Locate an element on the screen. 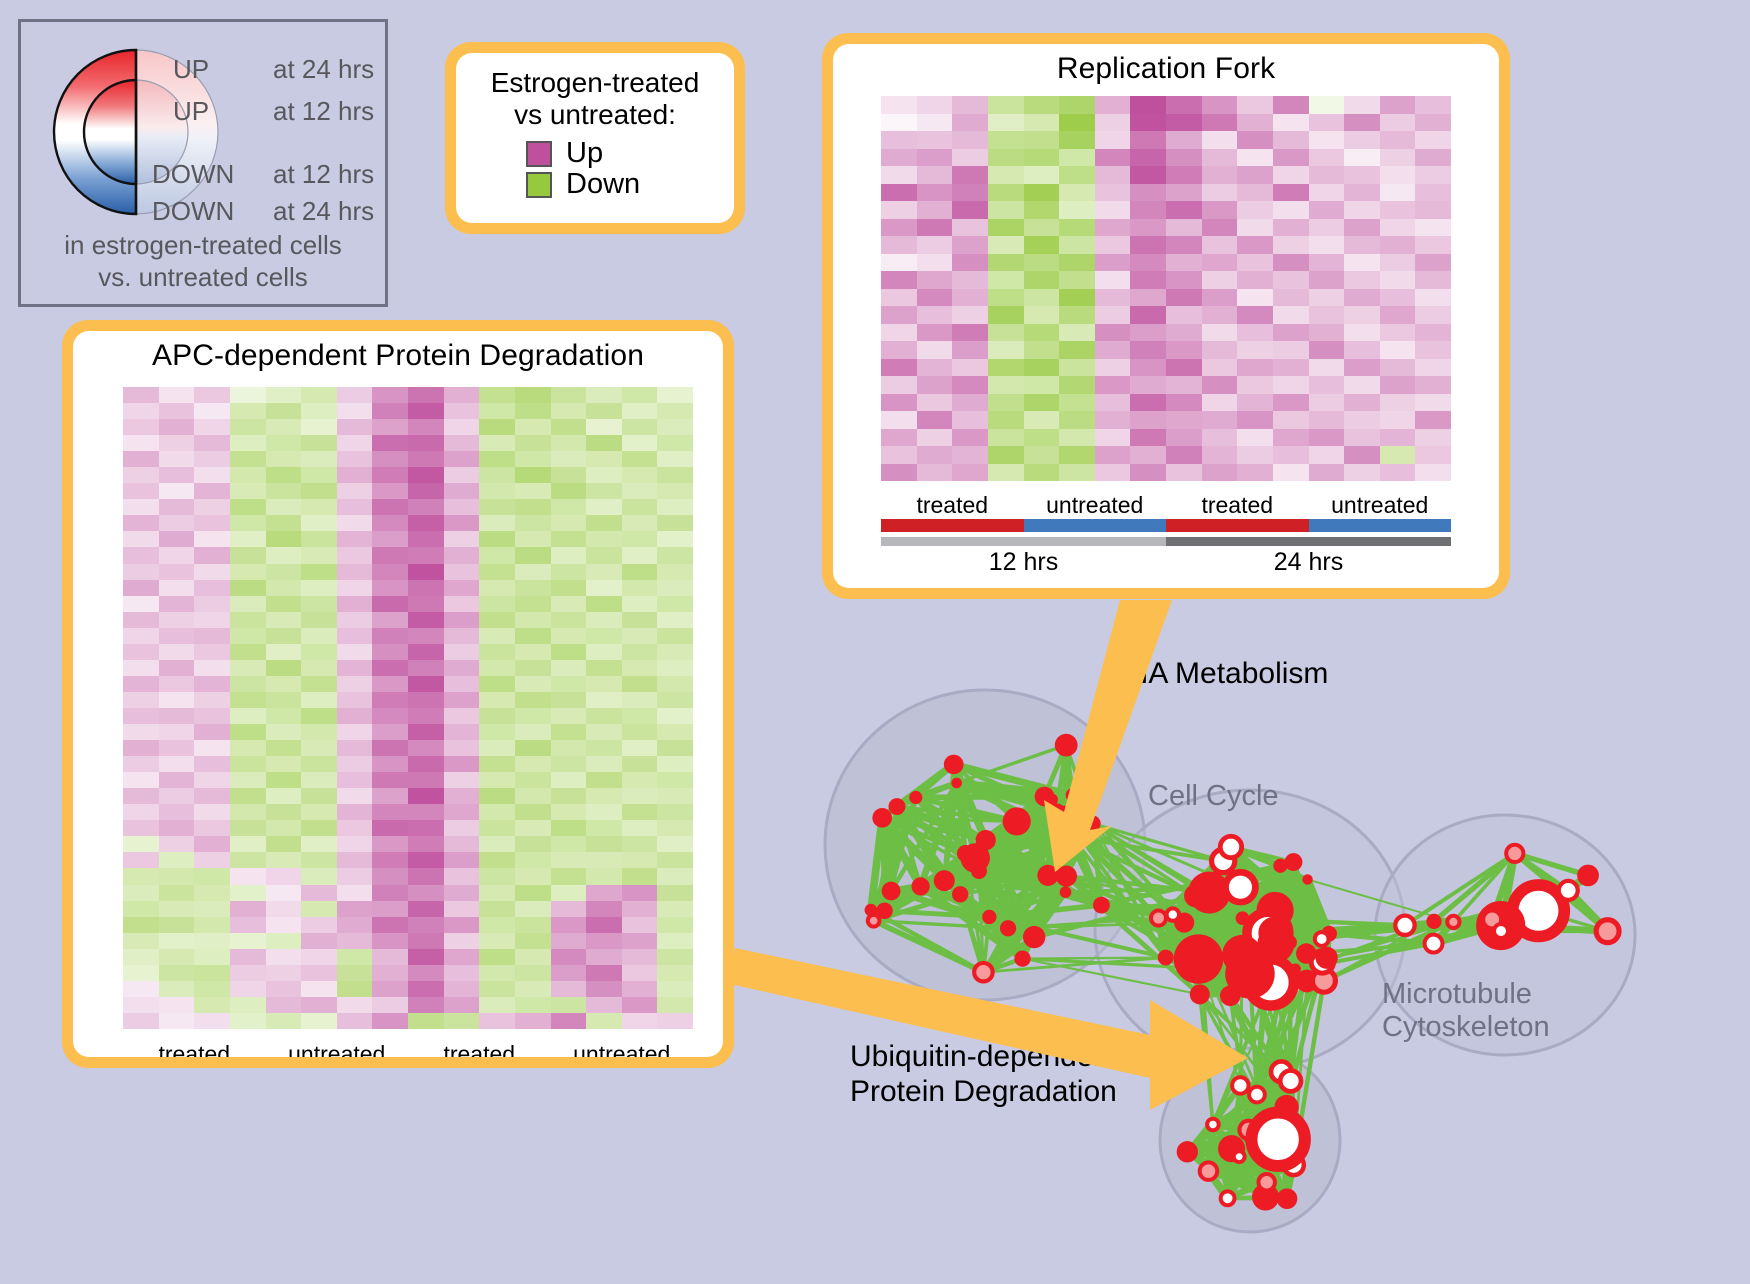 Image resolution: width=1750 pixels, height=1284 pixels. replication-fork-title: Replication Fork is located at coordinates (1166, 65).